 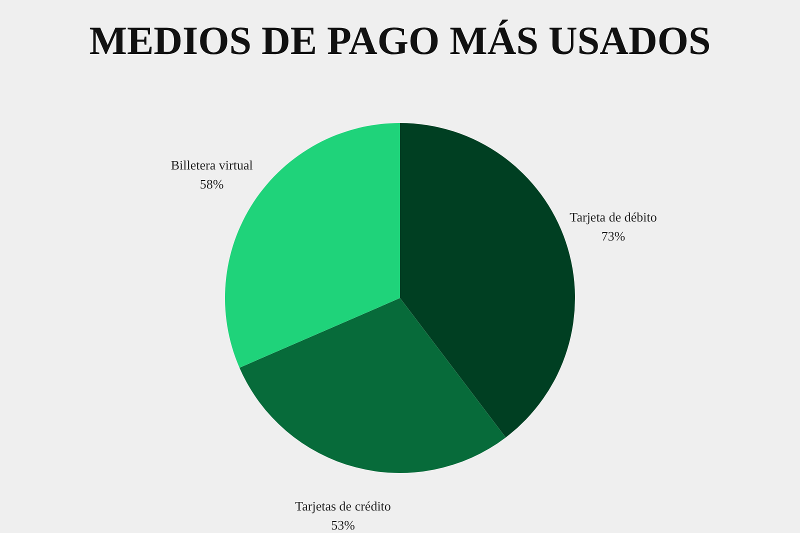 I want to click on chart-title: MEDIOS DE PAGO MÁS USADOS, so click(x=400, y=40).